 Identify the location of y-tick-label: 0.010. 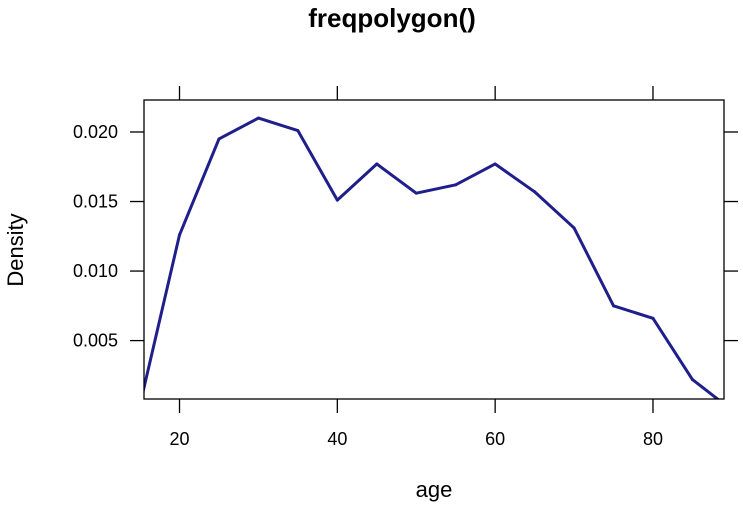
(95, 271).